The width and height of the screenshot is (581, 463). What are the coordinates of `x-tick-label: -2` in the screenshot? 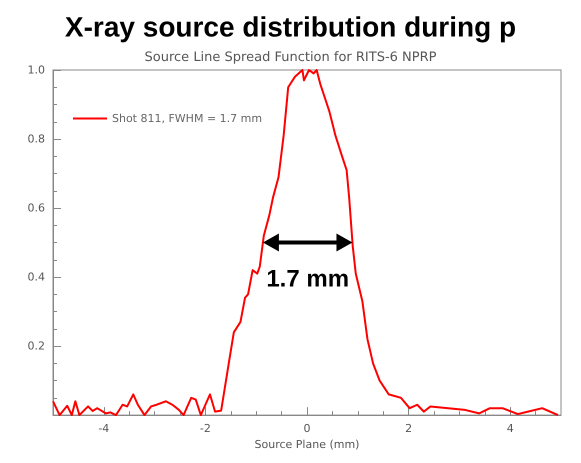 It's located at (205, 429).